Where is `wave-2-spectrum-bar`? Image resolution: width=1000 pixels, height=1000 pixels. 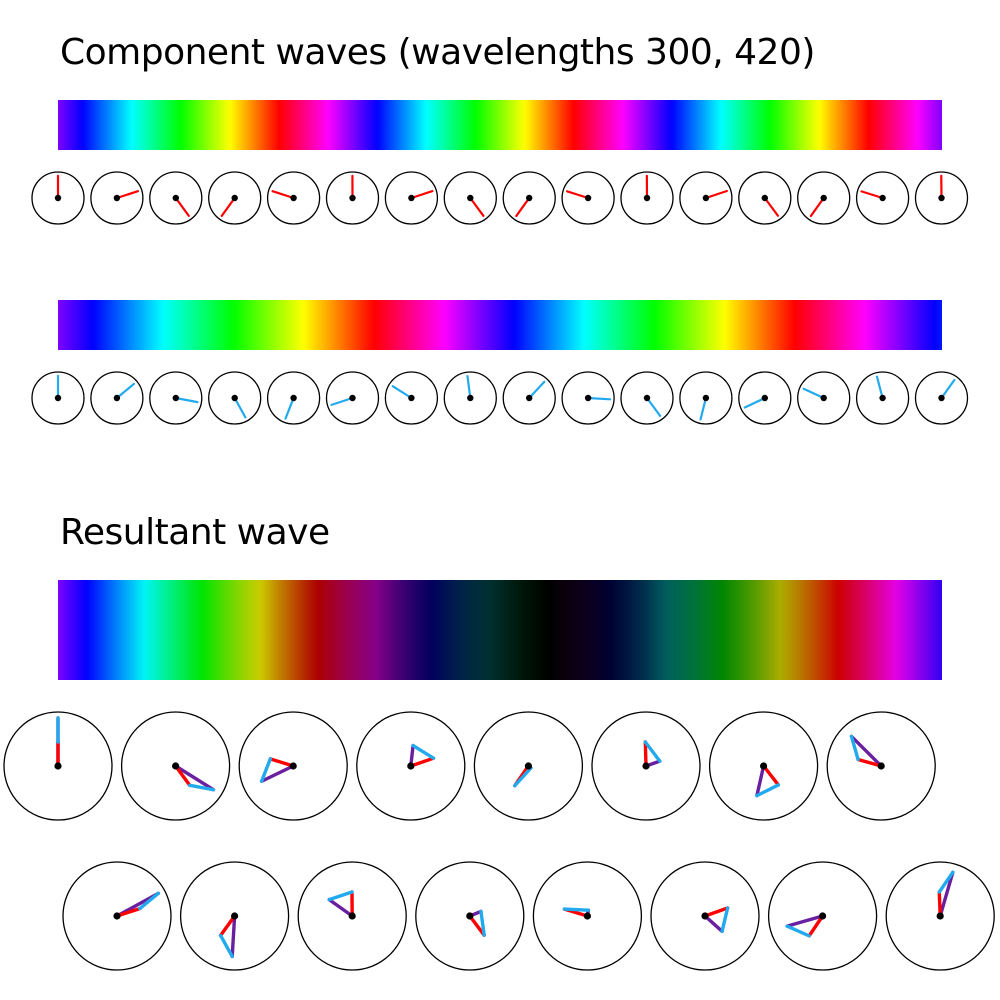 wave-2-spectrum-bar is located at coordinates (500, 325).